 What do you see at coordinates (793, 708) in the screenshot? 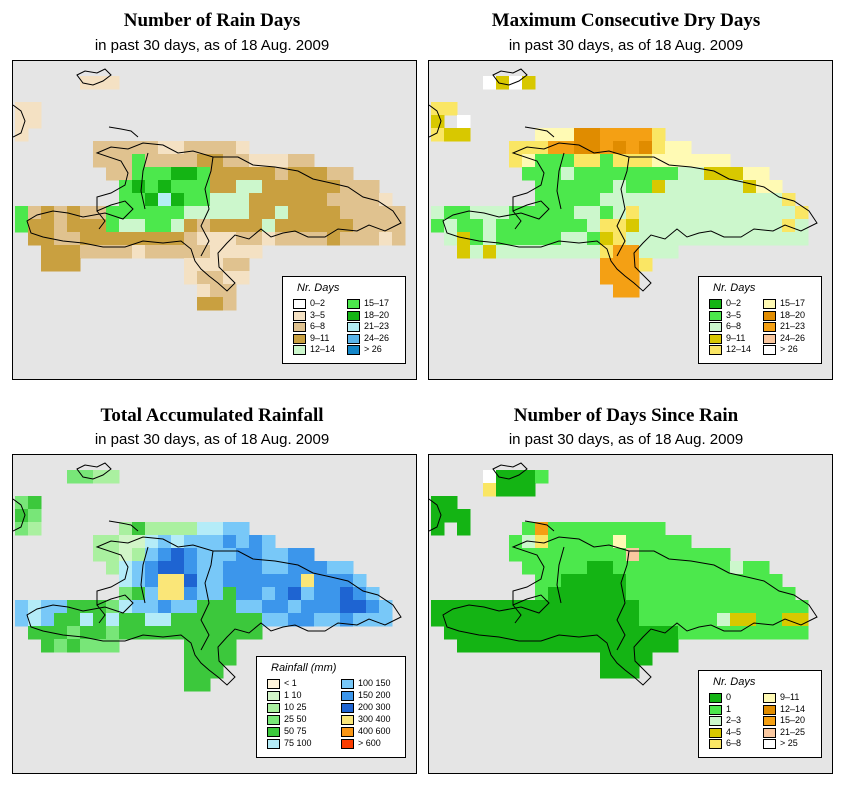
I see `legend-label: 12–14` at bounding box center [793, 708].